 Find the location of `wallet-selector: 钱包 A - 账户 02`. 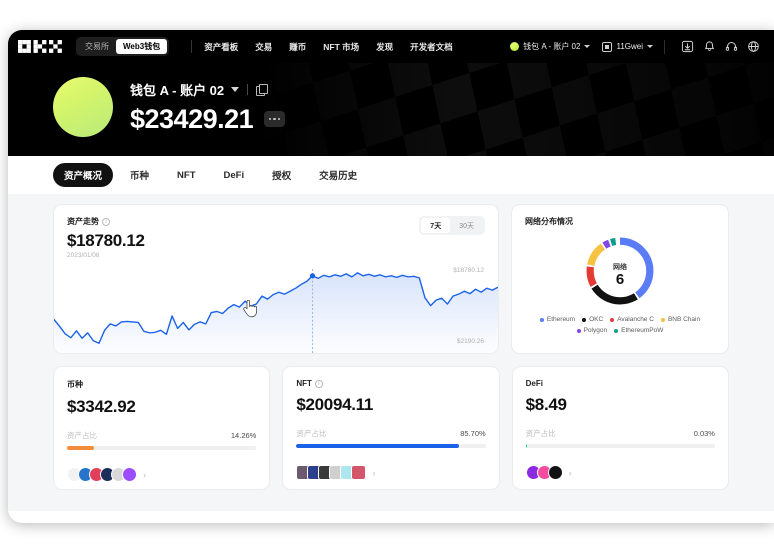

wallet-selector: 钱包 A - 账户 02 is located at coordinates (550, 46).